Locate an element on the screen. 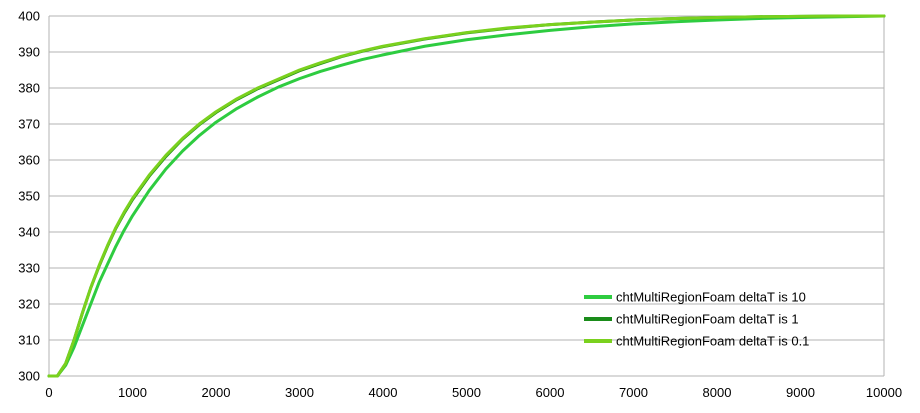 This screenshot has height=413, width=920. legend-label: chtMultiRegionFoam deltaT is 10 is located at coordinates (711, 297).